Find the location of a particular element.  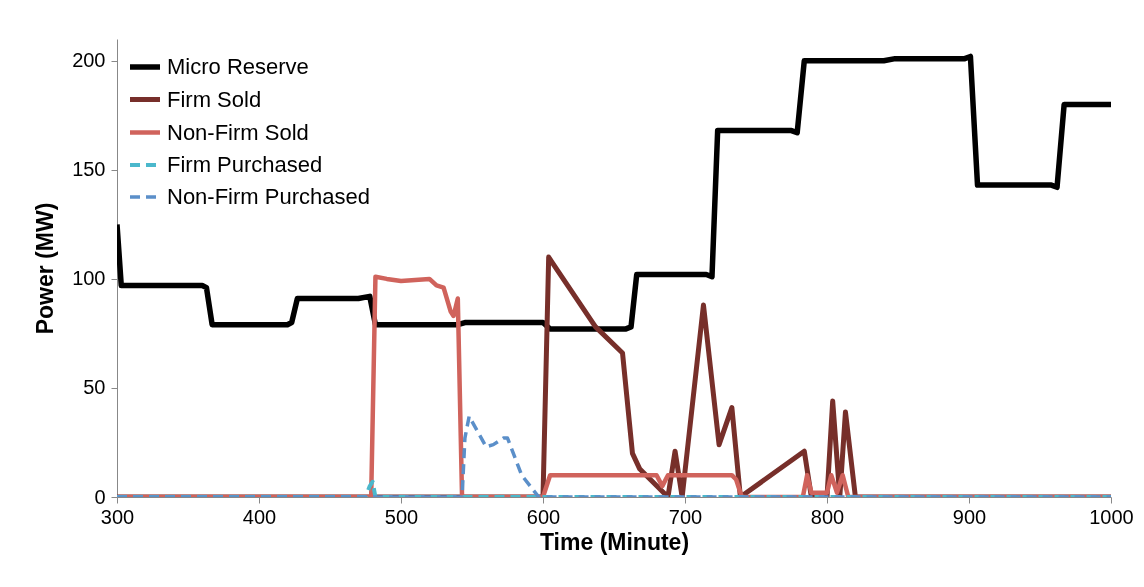

legend-label: Firm Sold is located at coordinates (214, 99).